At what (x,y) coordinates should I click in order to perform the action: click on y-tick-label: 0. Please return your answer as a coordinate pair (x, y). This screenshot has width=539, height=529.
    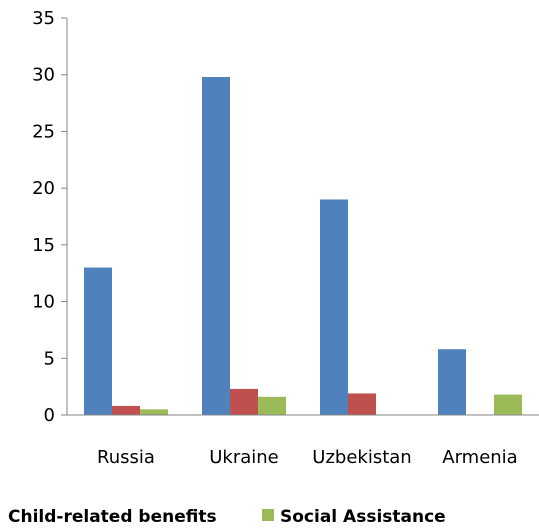
    Looking at the image, I should click on (49, 415).